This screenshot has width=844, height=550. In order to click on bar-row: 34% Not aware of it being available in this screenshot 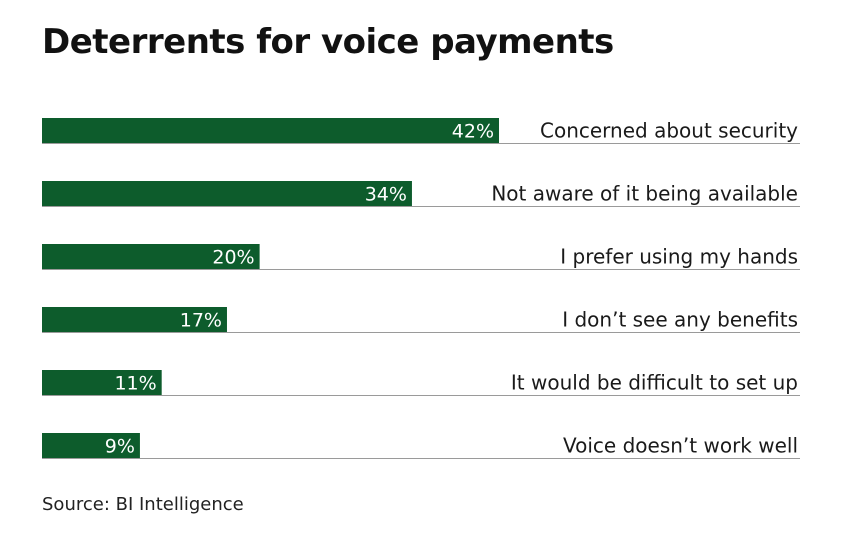, I will do `click(421, 194)`.